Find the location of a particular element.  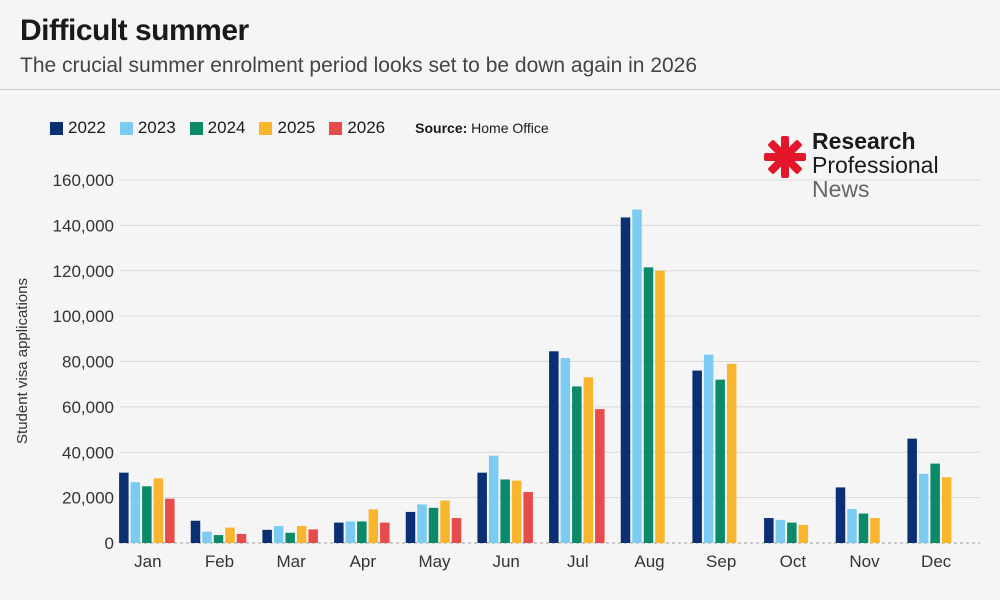

x-tick-label: Aug is located at coordinates (649, 561).